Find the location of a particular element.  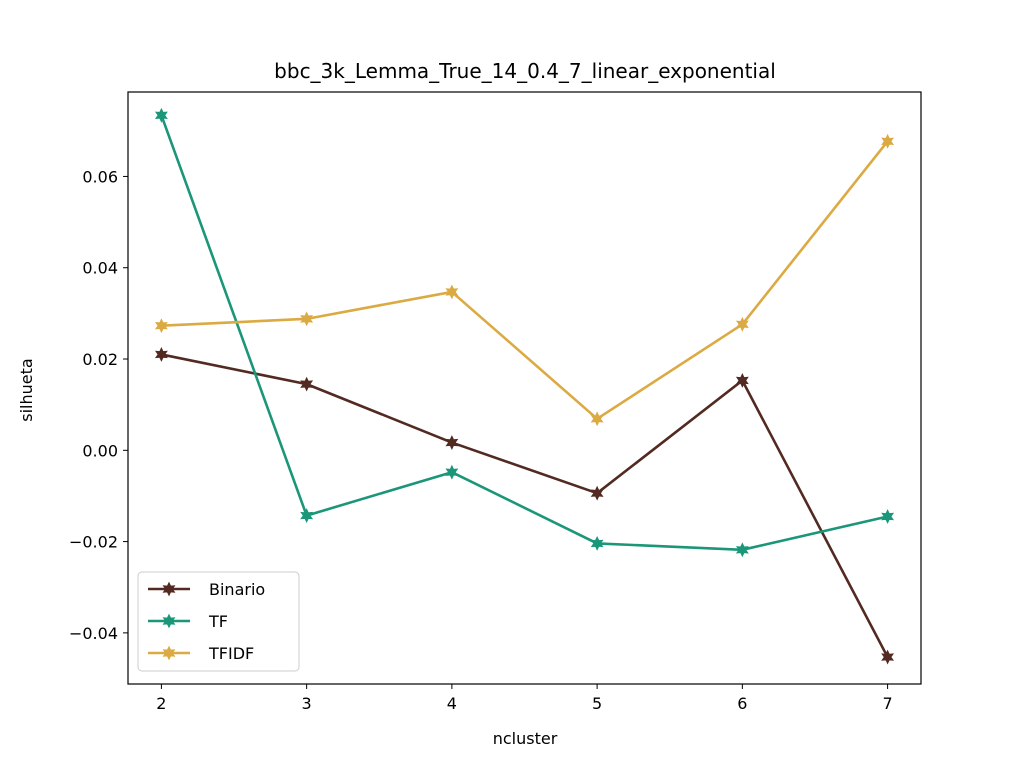

x-tick-label: 2 is located at coordinates (161, 703).